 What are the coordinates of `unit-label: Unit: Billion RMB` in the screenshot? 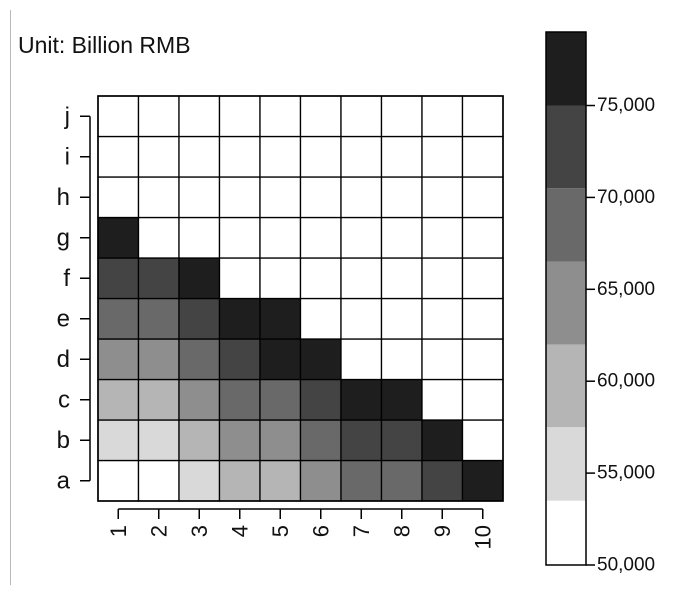 It's located at (104, 45).